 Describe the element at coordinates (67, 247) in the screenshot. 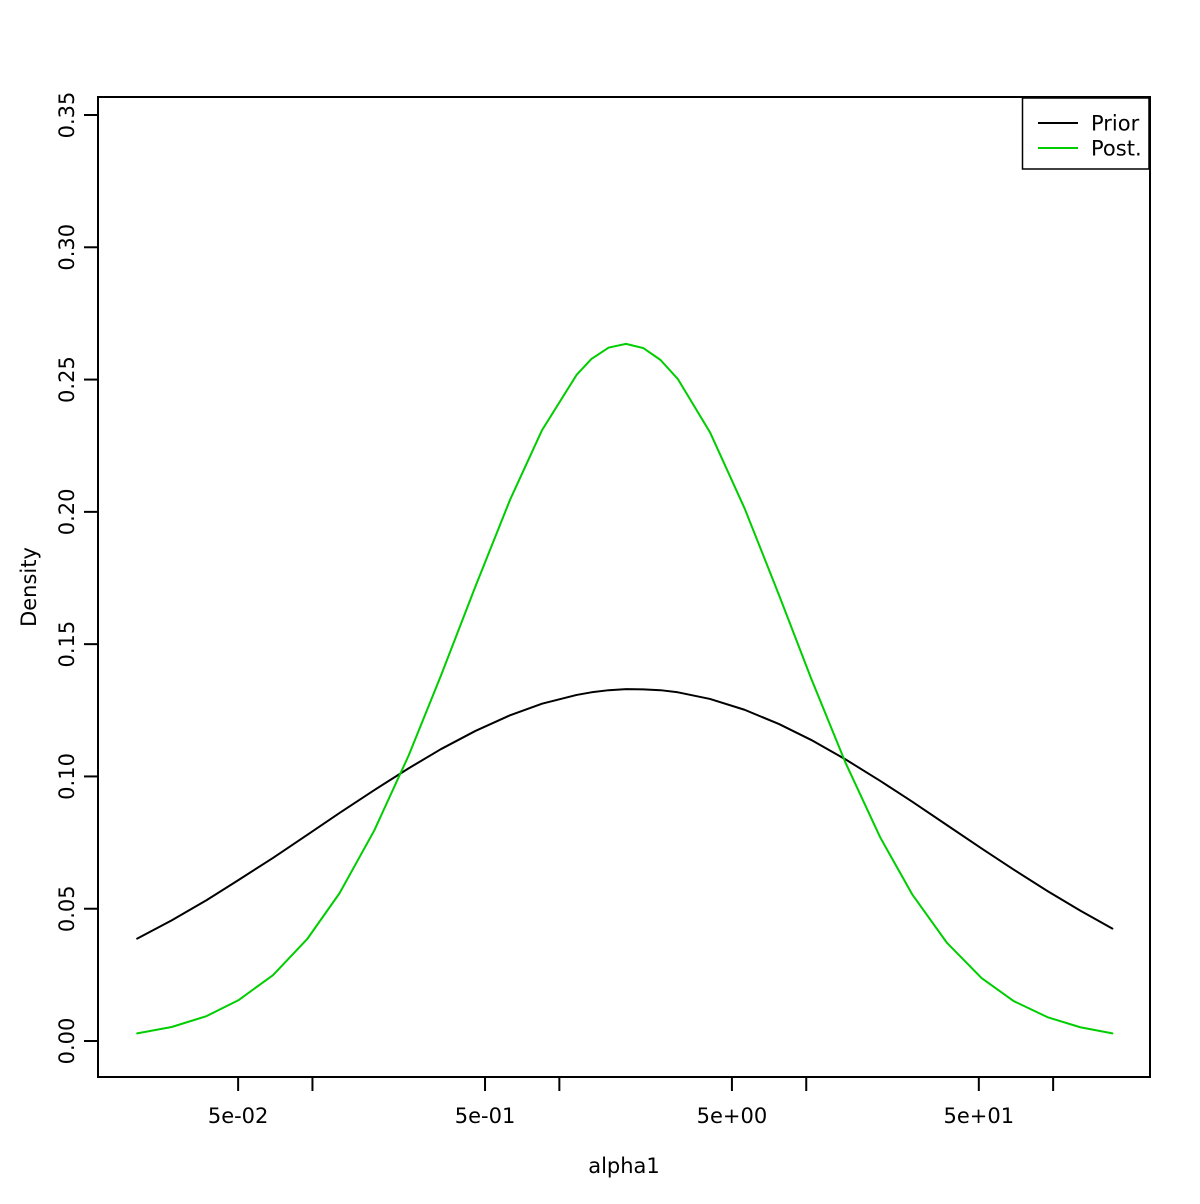

I see `y-tick-label: 0.30` at that location.